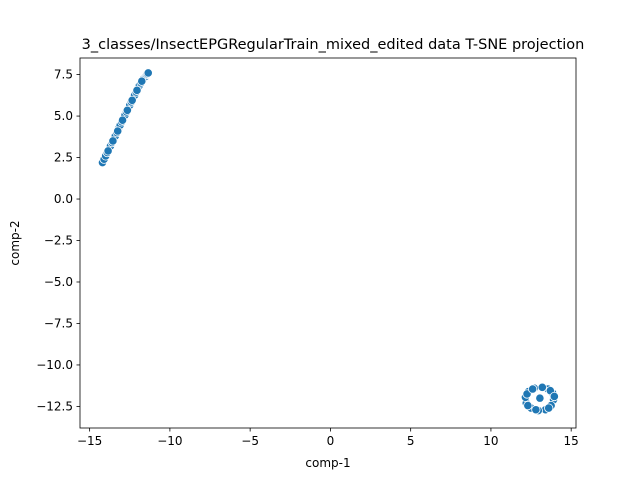 Image resolution: width=640 pixels, height=480 pixels. I want to click on y-tick-label: 5.0, so click(63, 116).